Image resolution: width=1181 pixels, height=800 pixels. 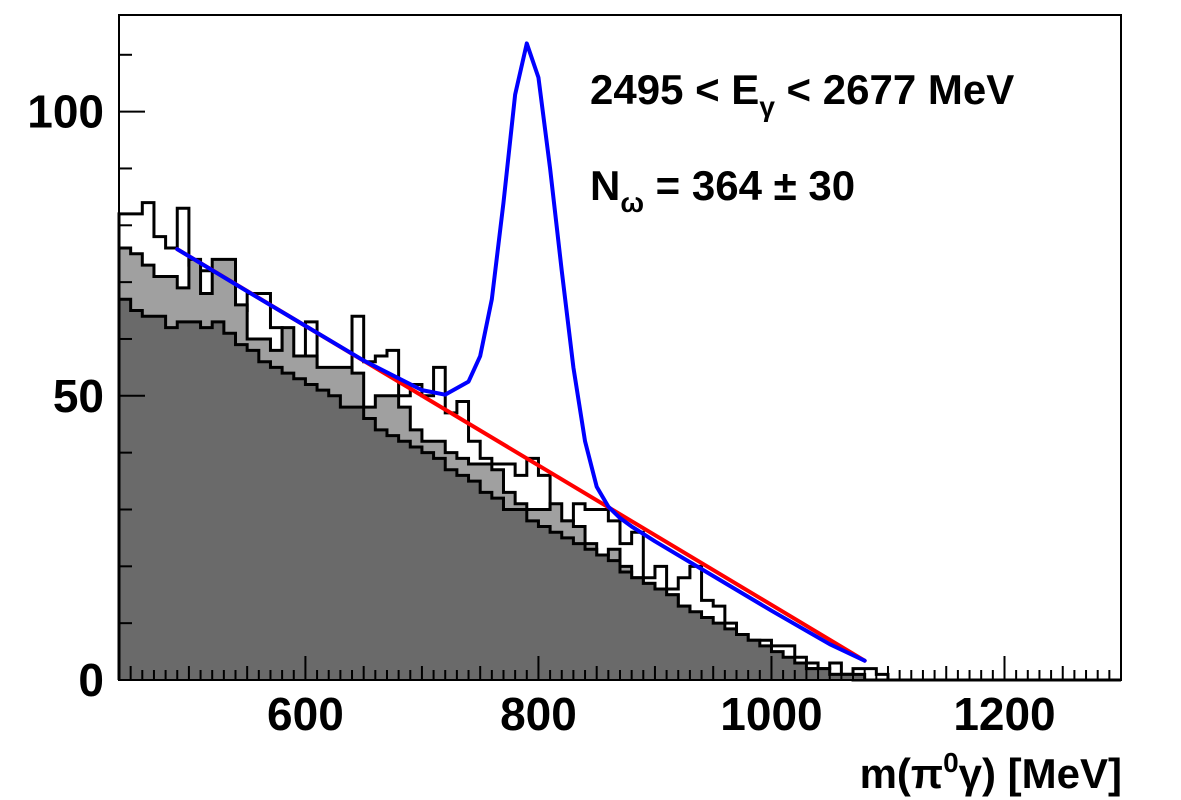 What do you see at coordinates (771, 714) in the screenshot?
I see `x-tick-label: 1000` at bounding box center [771, 714].